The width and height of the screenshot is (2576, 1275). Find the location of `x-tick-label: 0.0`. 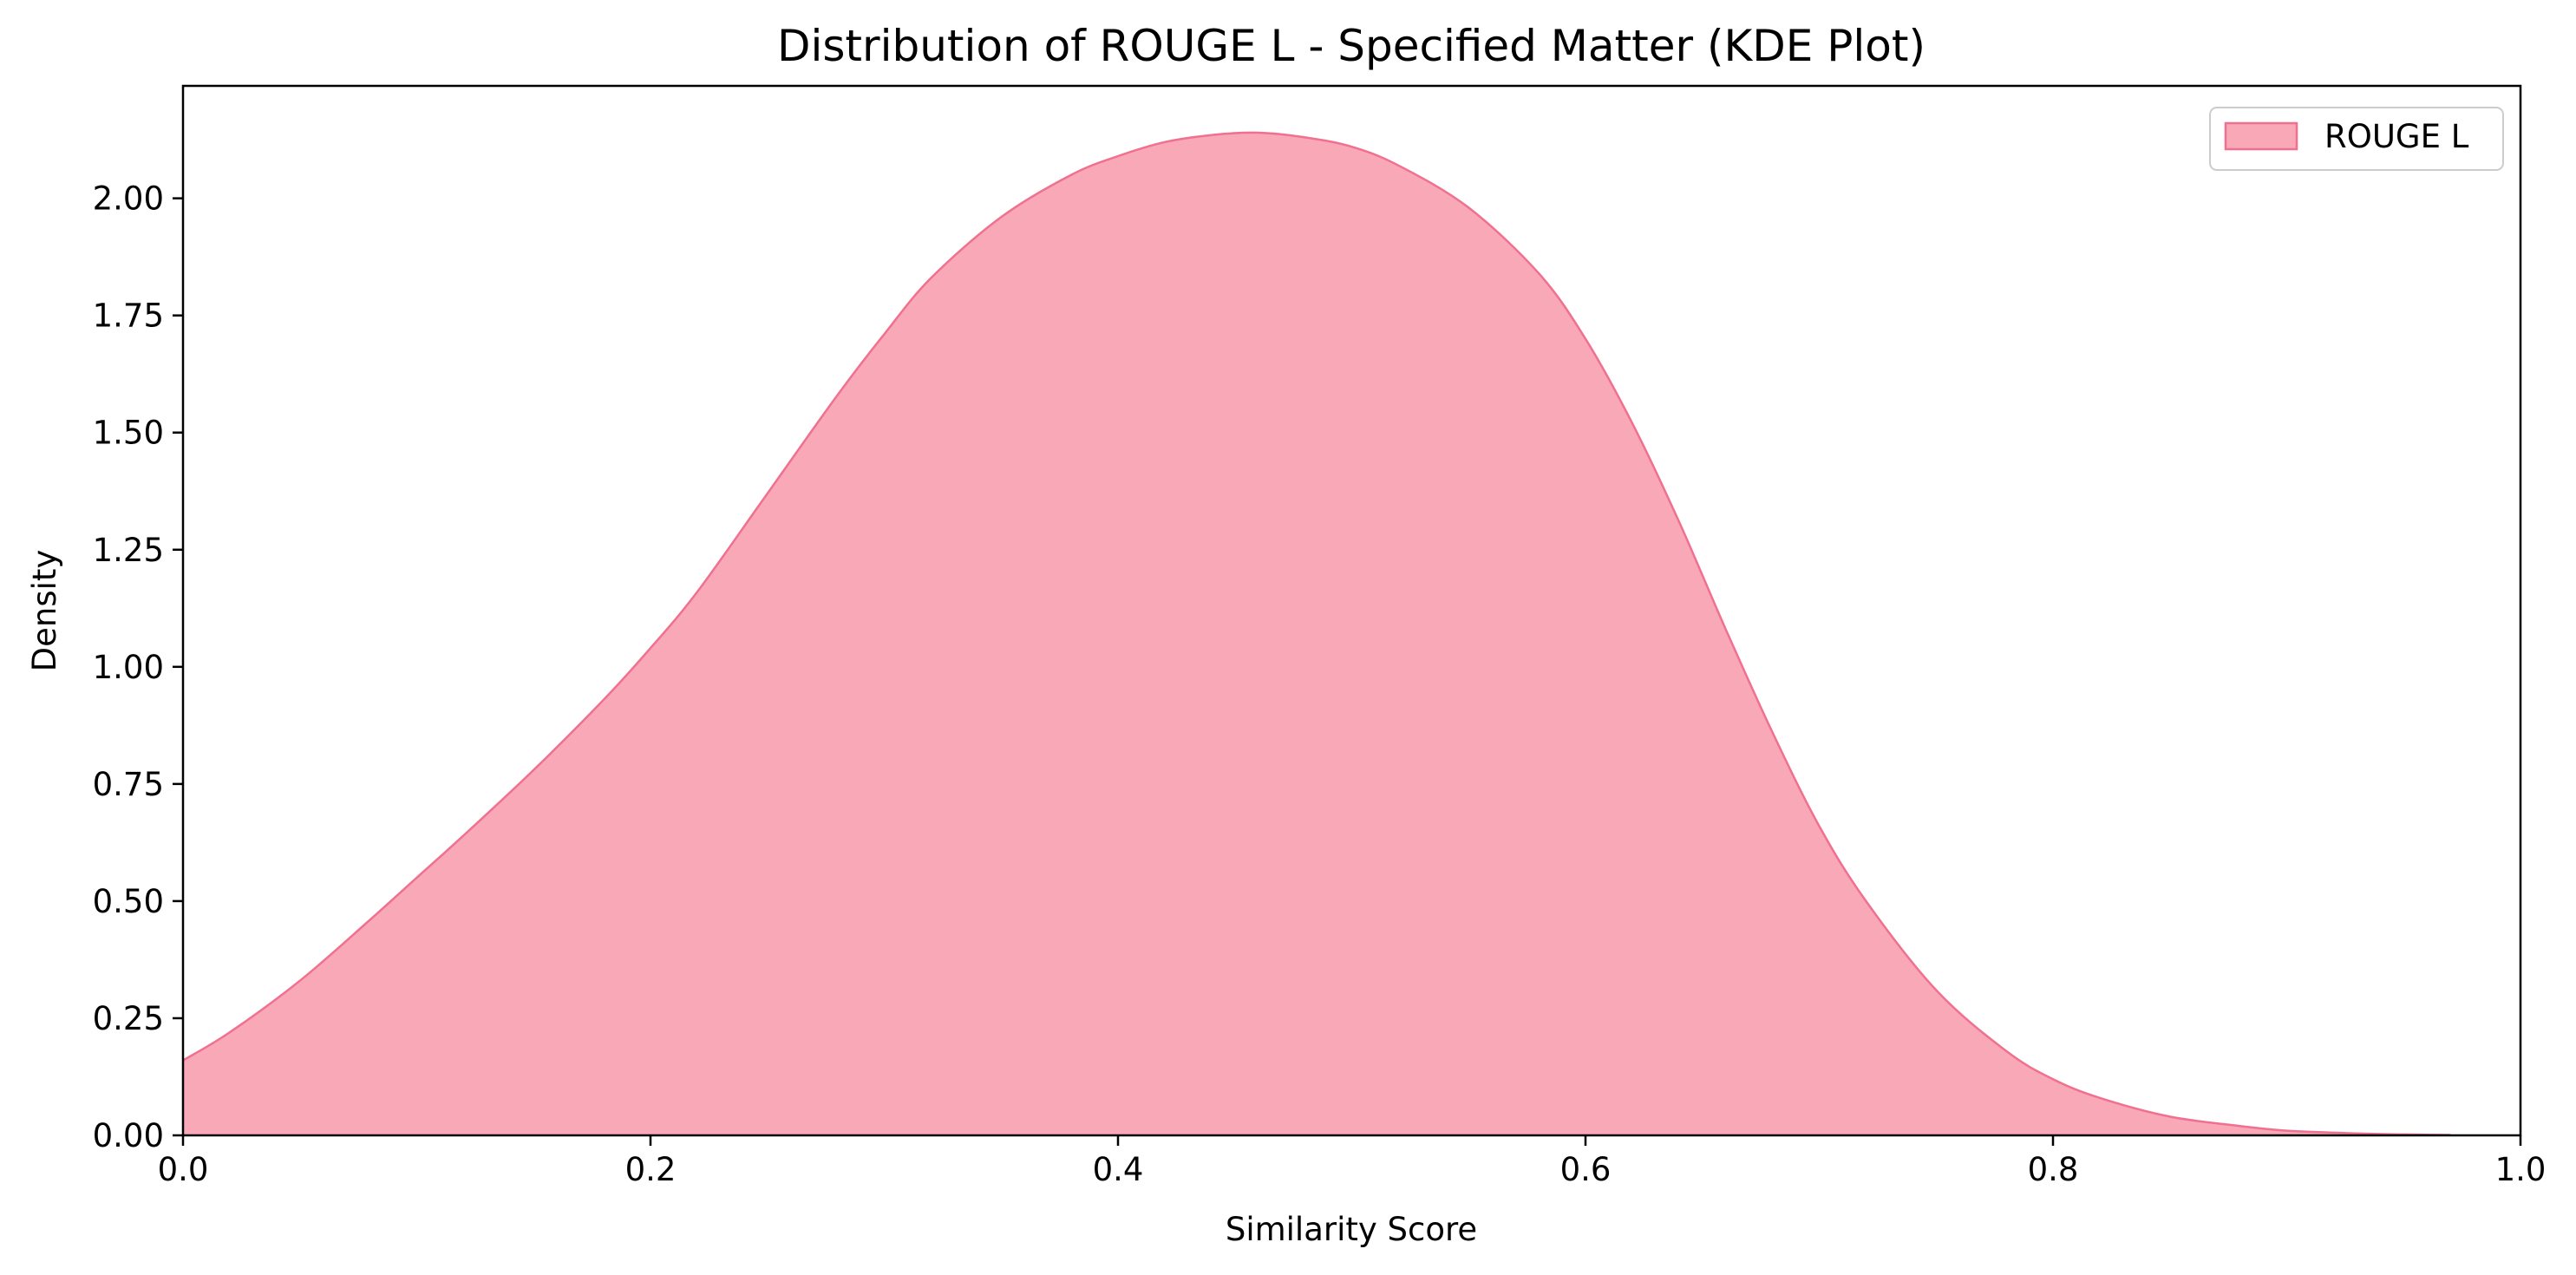

x-tick-label: 0.0 is located at coordinates (183, 1169).